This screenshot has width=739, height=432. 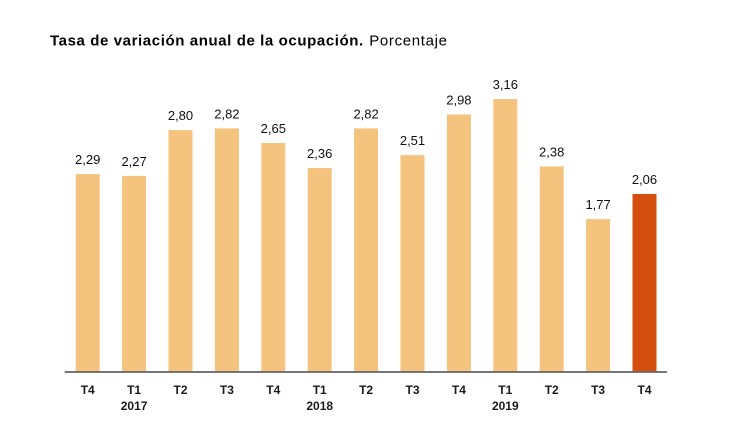 I want to click on svg-text: 2,98, so click(x=458, y=100).